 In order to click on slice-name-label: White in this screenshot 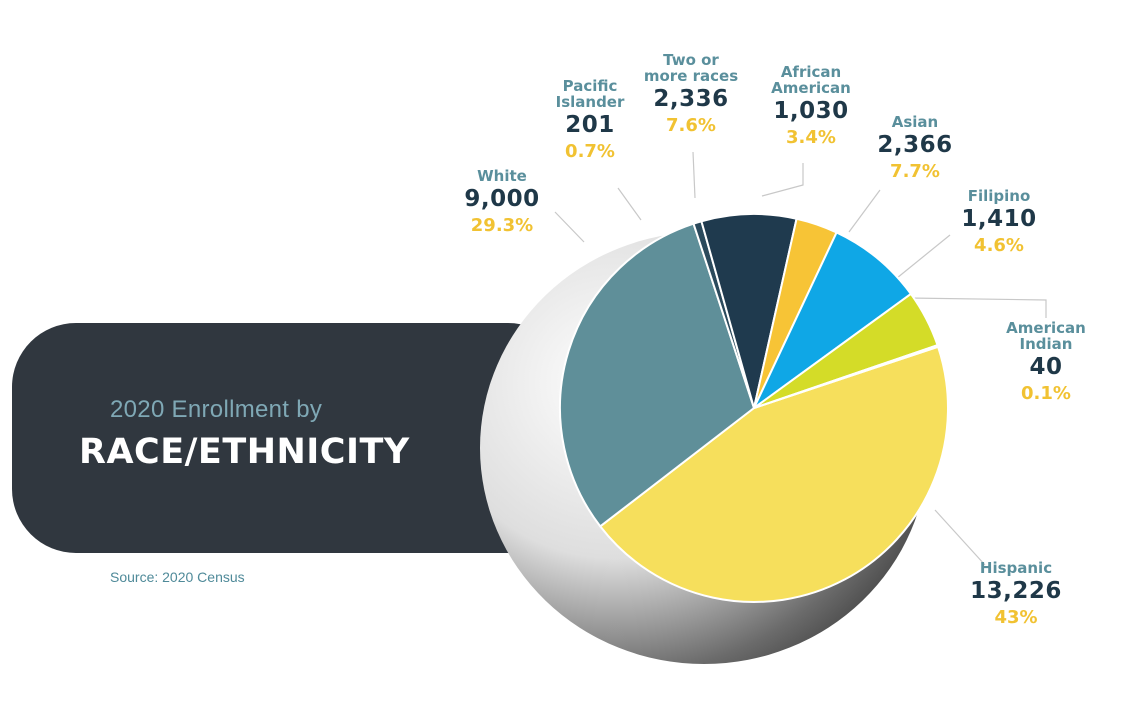, I will do `click(502, 176)`.